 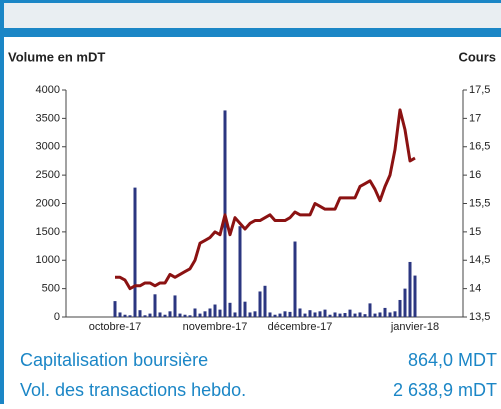 I want to click on footer-label: Vol. des transactions hebdo., so click(x=133, y=390).